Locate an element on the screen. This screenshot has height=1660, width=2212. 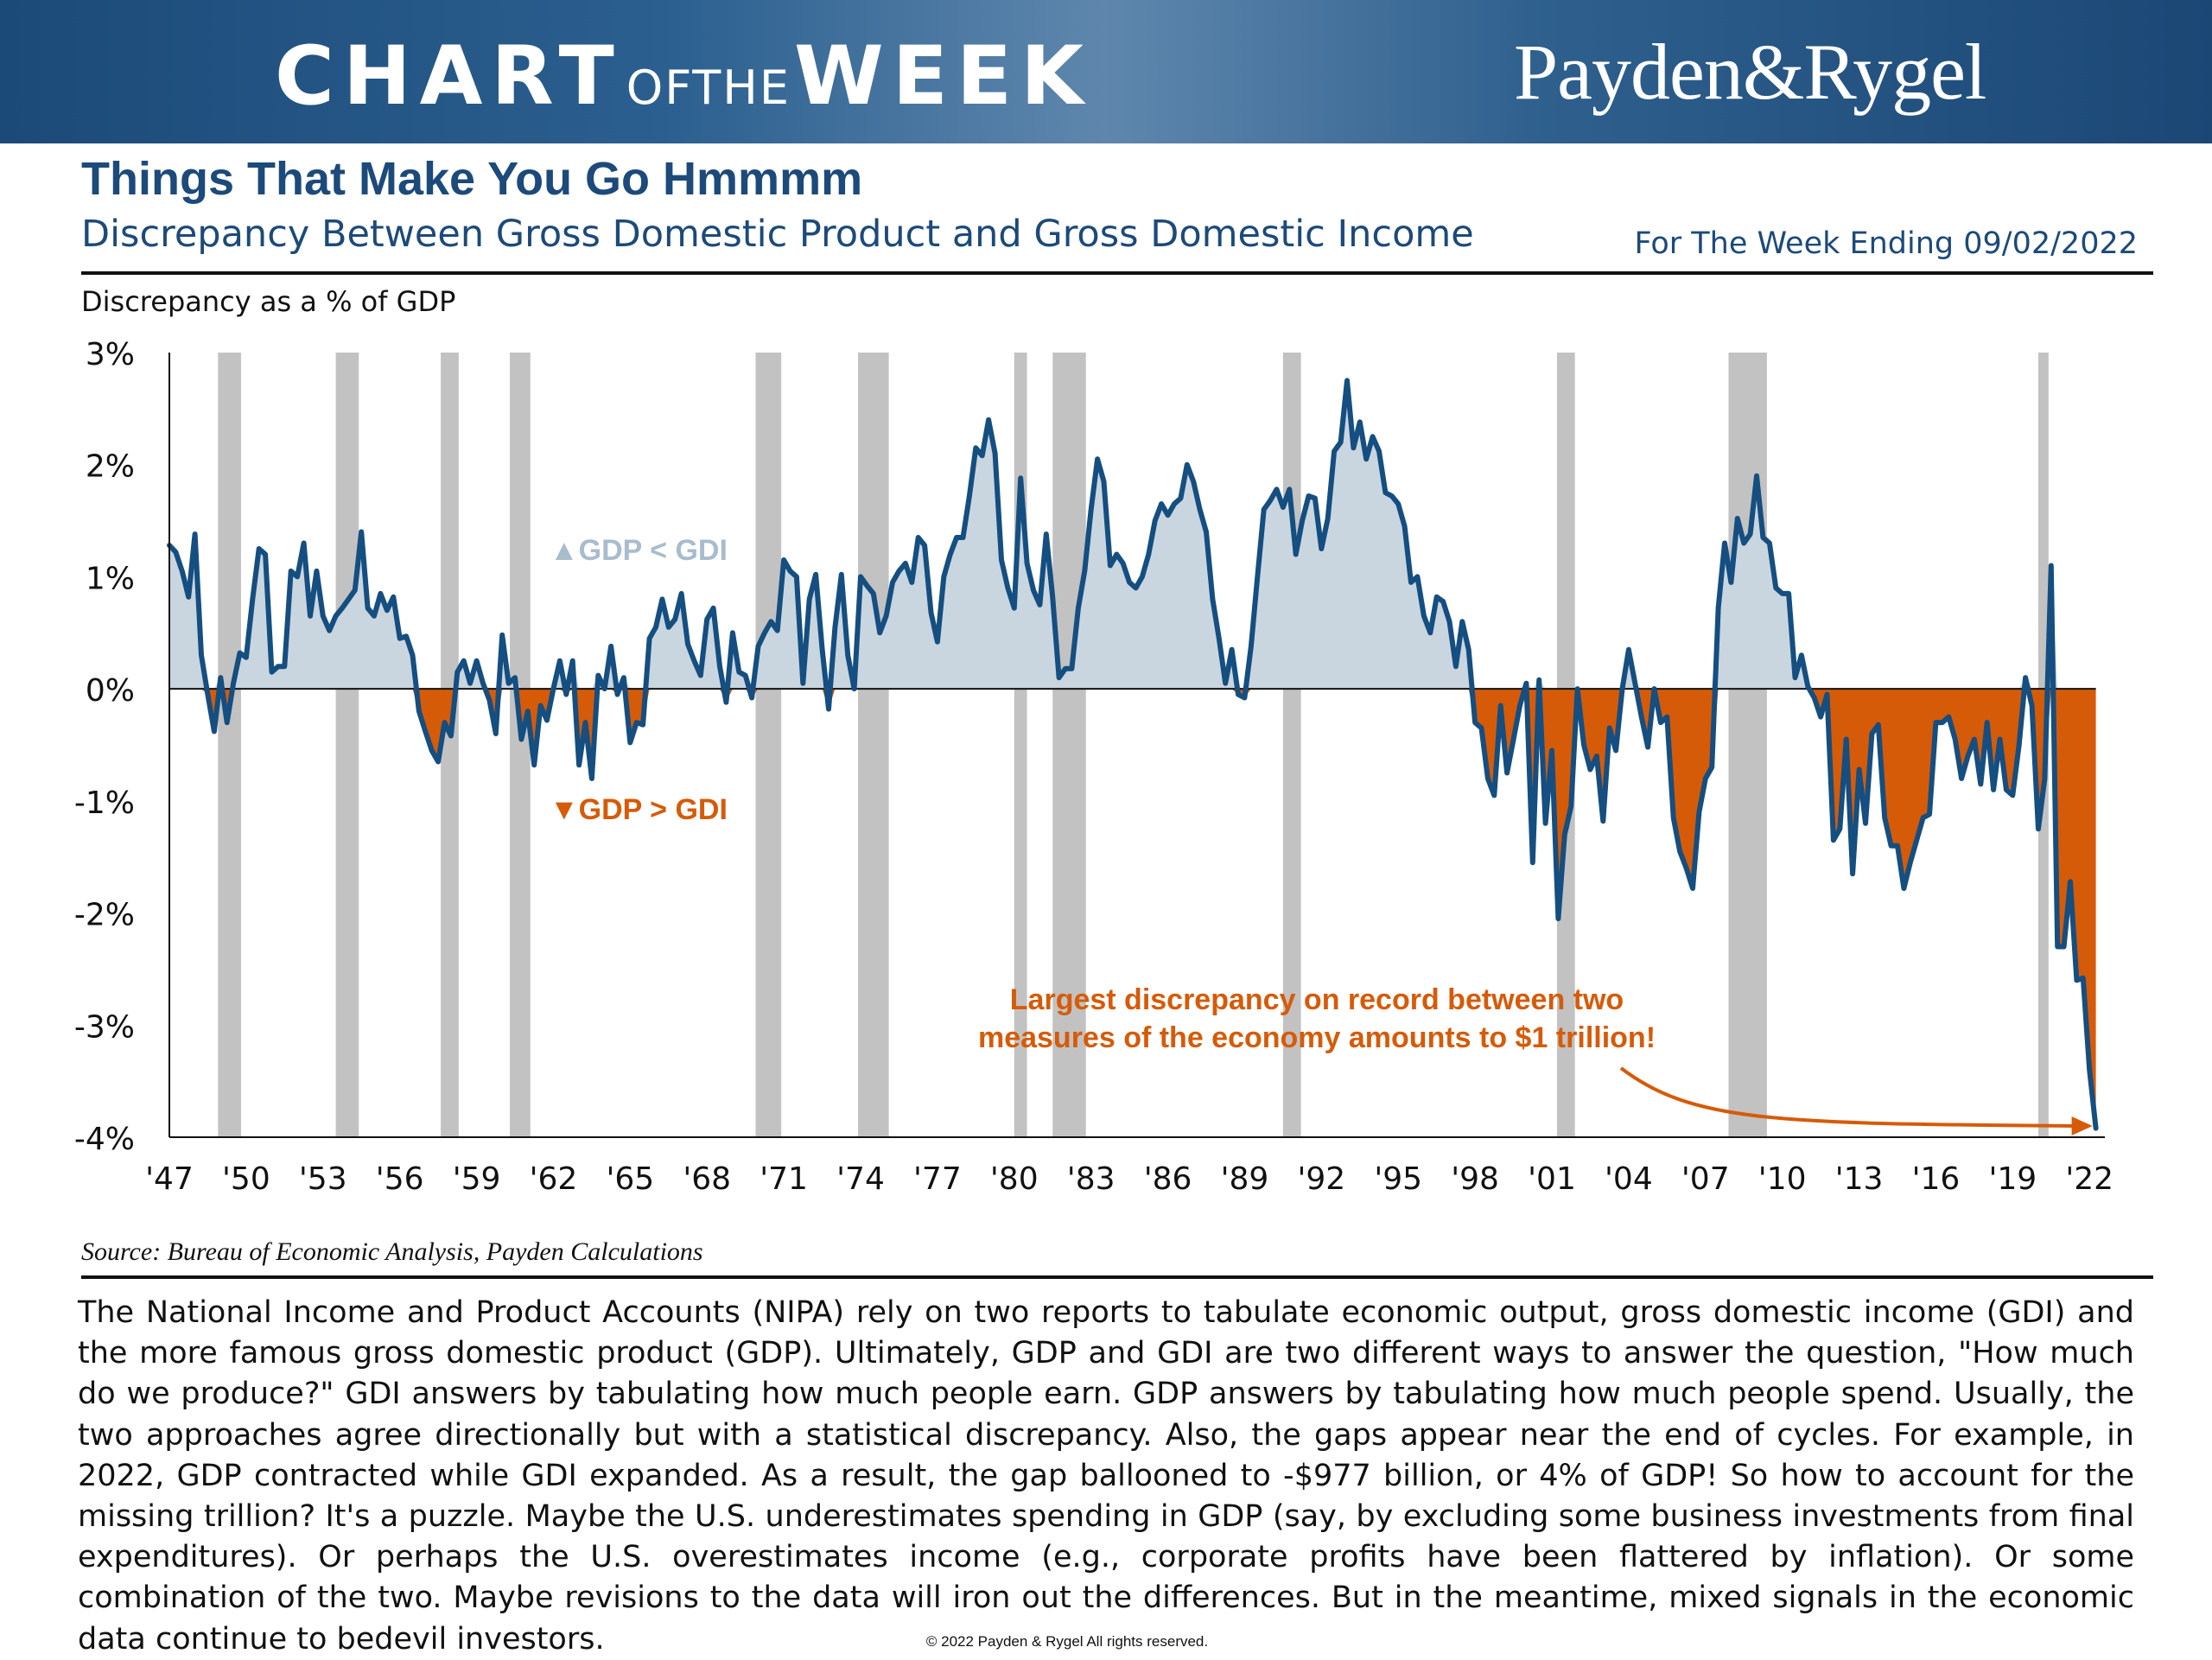
x-tick-label: '10 is located at coordinates (1782, 1179).